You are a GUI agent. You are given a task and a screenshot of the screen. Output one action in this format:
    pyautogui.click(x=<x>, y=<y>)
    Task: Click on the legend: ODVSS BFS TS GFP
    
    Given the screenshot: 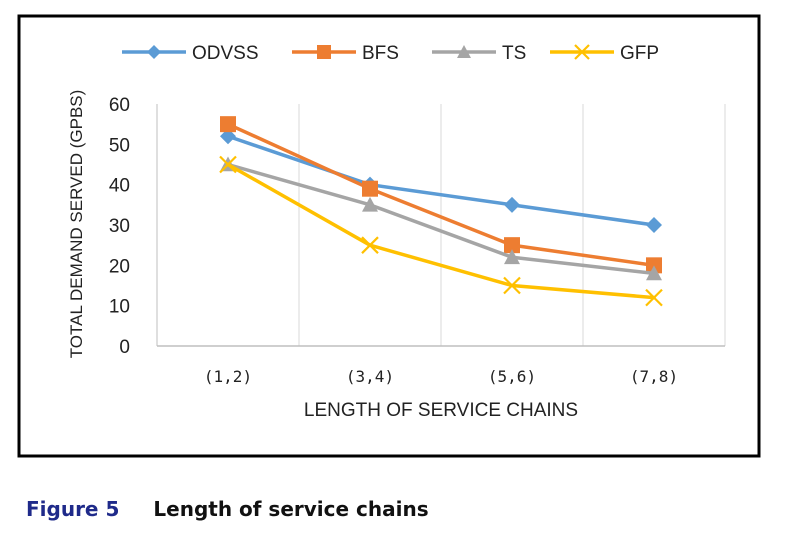 What is the action you would take?
    pyautogui.click(x=390, y=53)
    